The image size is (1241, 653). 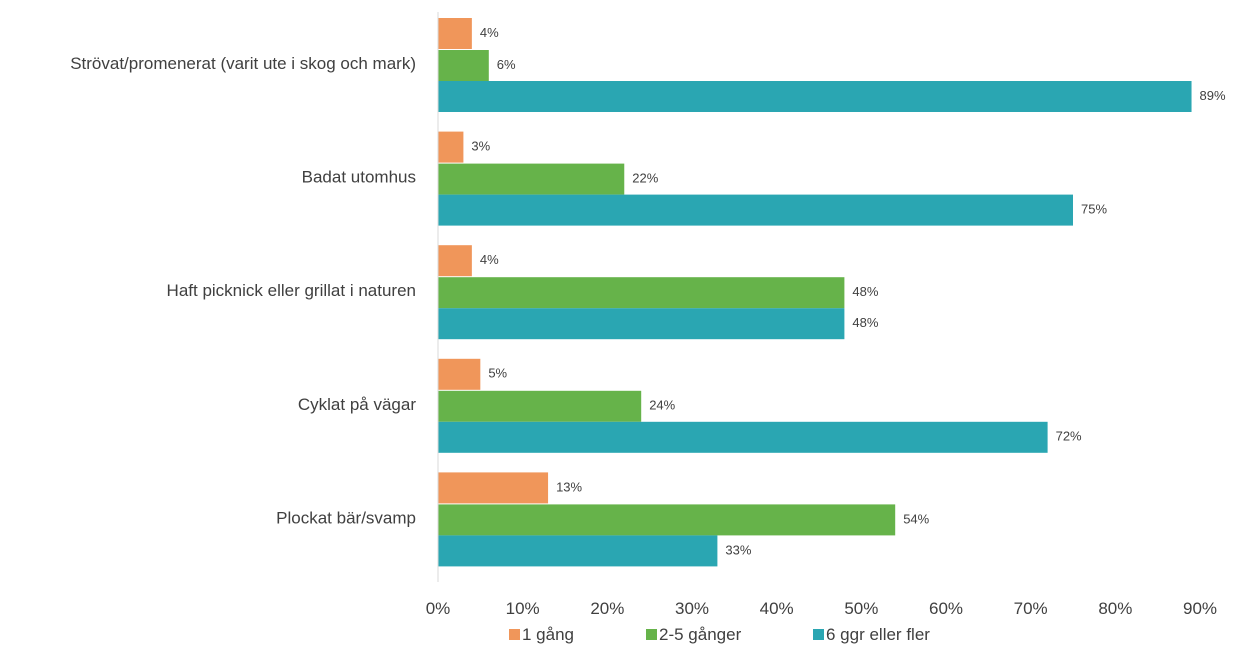 What do you see at coordinates (861, 608) in the screenshot?
I see `x-tick-label: 50%` at bounding box center [861, 608].